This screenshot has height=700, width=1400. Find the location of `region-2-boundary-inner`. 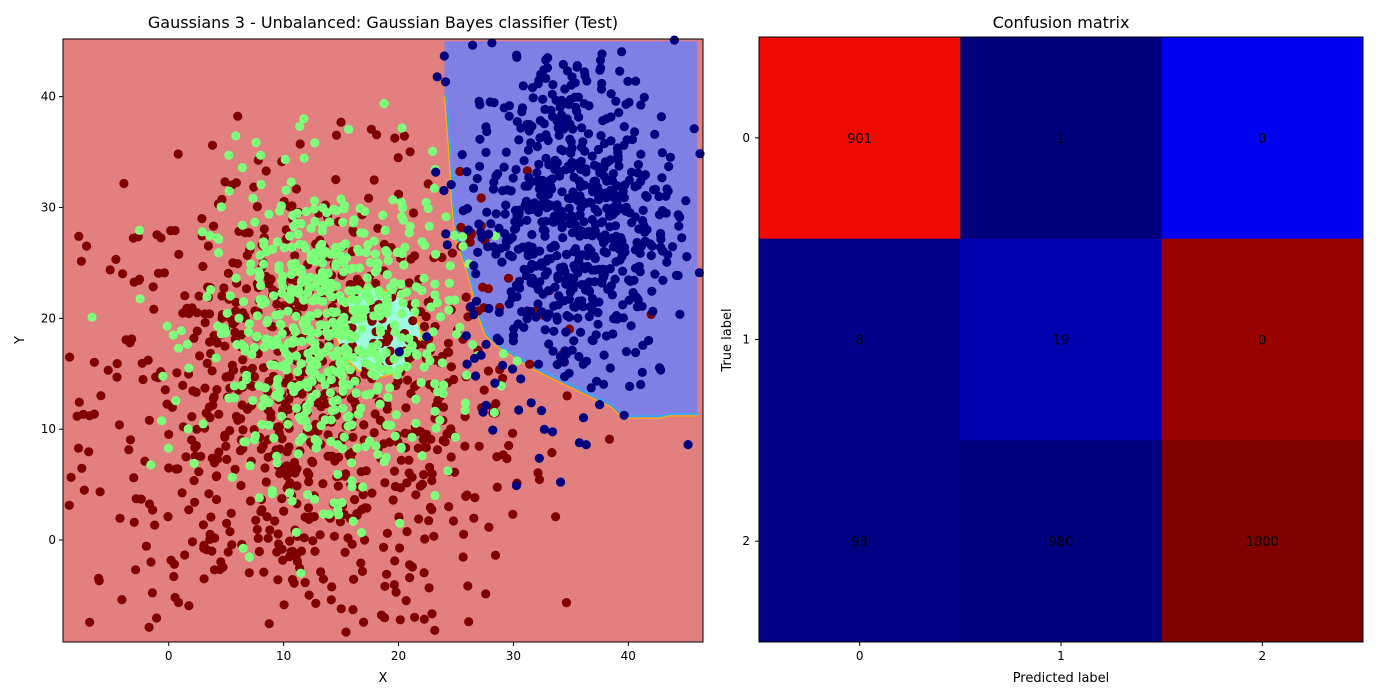

region-2-boundary-inner is located at coordinates (572, 255).